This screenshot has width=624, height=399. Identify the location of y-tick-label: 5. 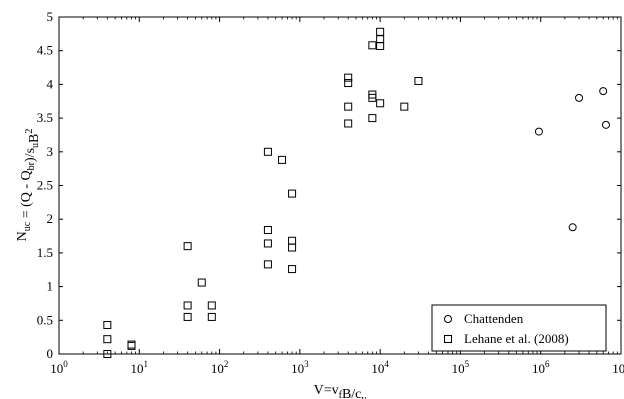
(50, 16).